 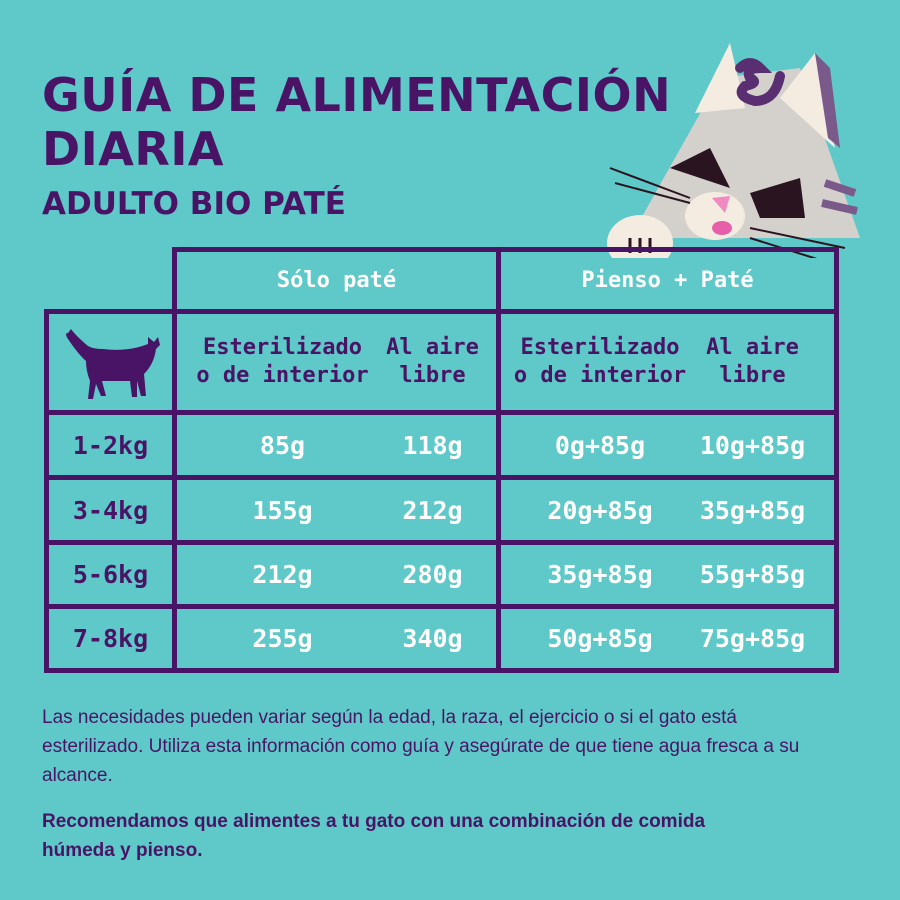 What do you see at coordinates (752, 445) in the screenshot?
I see `amount-cell: 10g+85g` at bounding box center [752, 445].